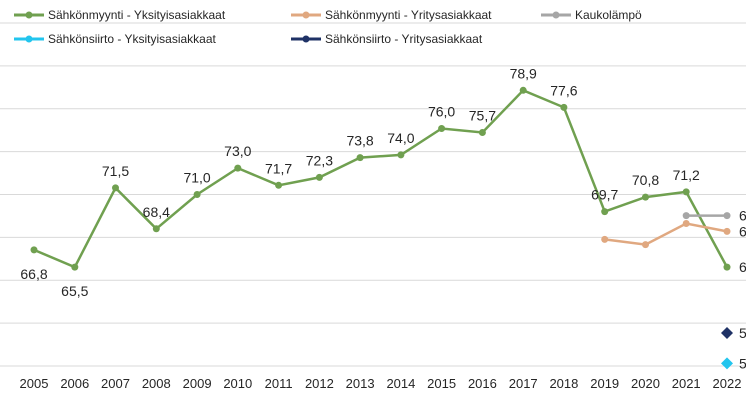  What do you see at coordinates (237, 383) in the screenshot?
I see `x-tick-label: 2010` at bounding box center [237, 383].